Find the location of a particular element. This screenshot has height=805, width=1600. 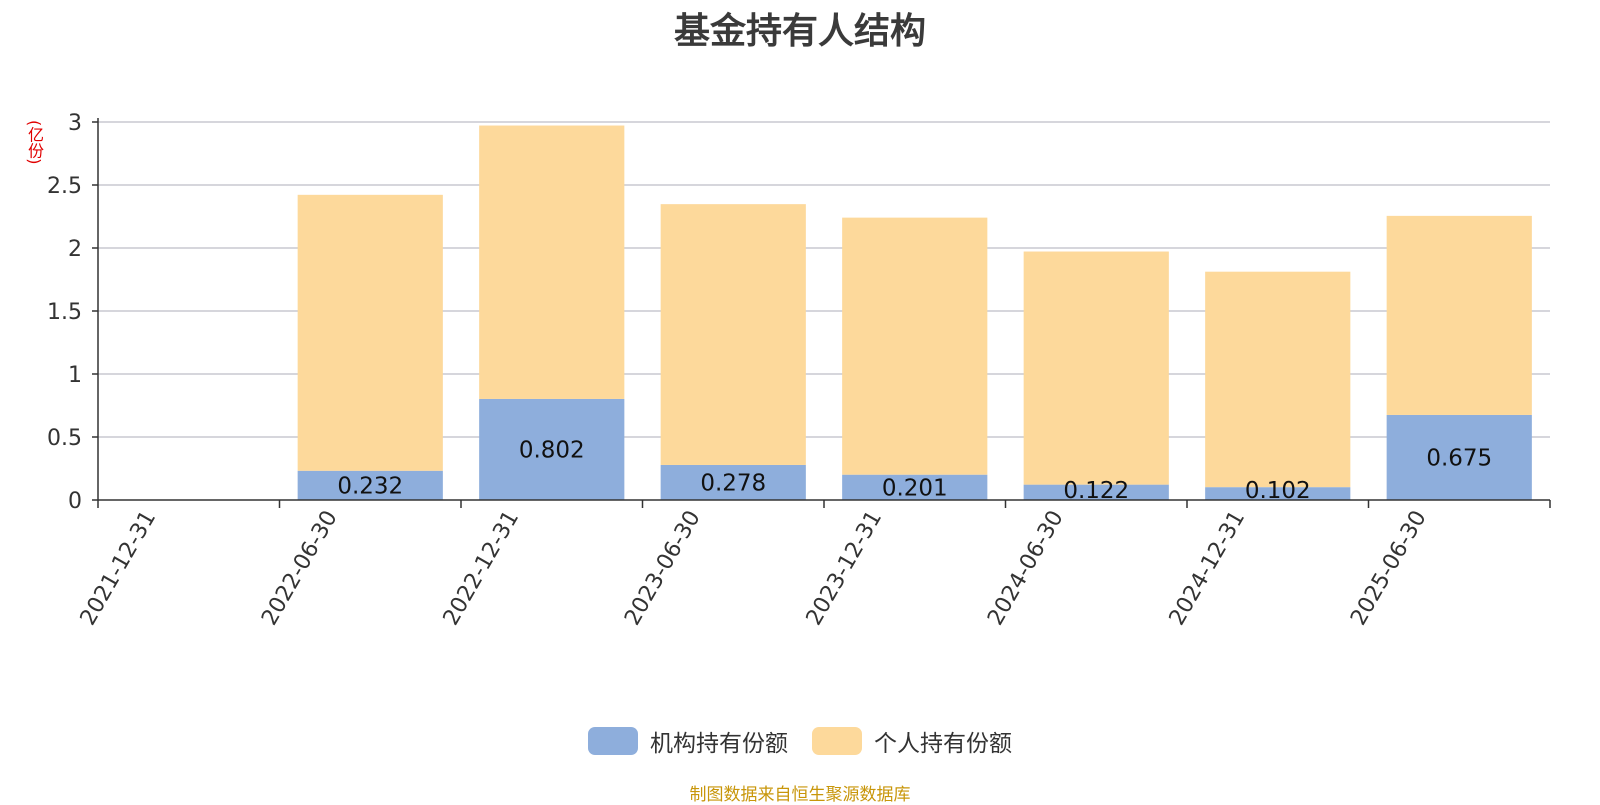

data-label: 0.232 is located at coordinates (370, 486).